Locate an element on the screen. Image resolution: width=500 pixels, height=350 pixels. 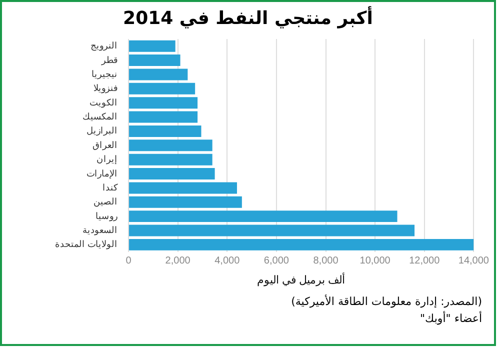
text: (المصدر: إدارة معلومات الطاقة الأميركية) is located at coordinates (386, 301).